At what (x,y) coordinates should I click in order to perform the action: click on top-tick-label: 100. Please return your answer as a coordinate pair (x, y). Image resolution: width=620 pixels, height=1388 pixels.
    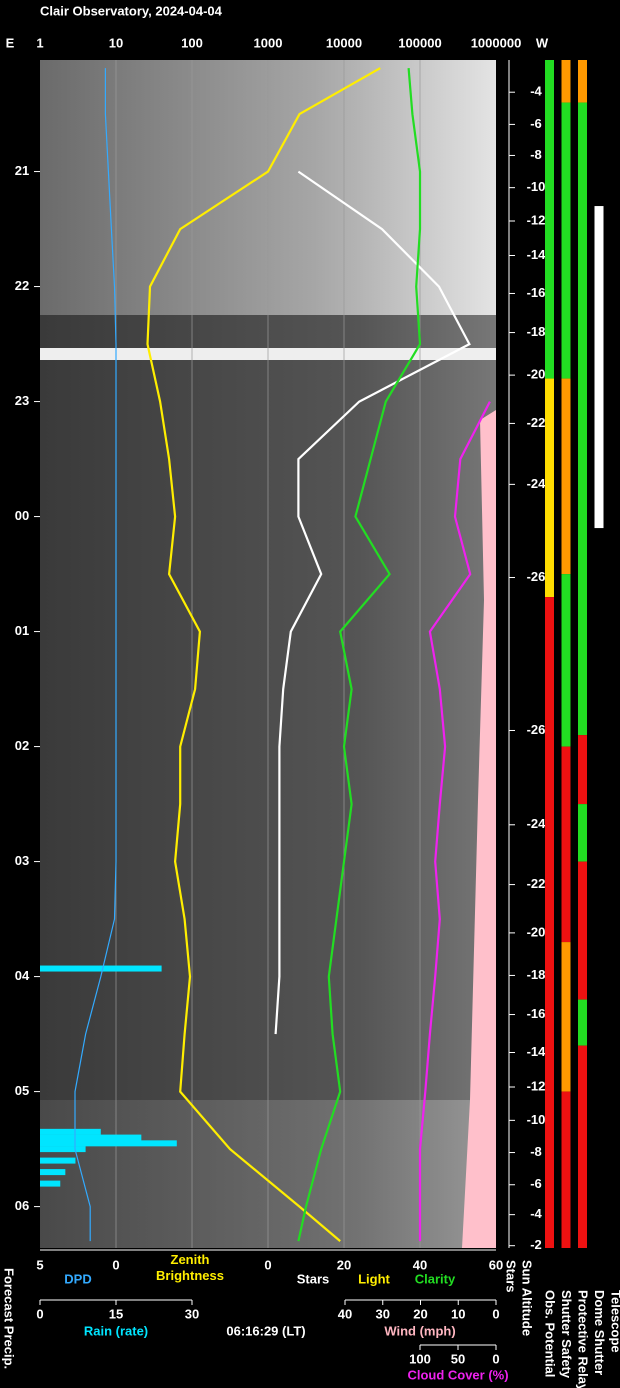
    Looking at the image, I should click on (192, 42).